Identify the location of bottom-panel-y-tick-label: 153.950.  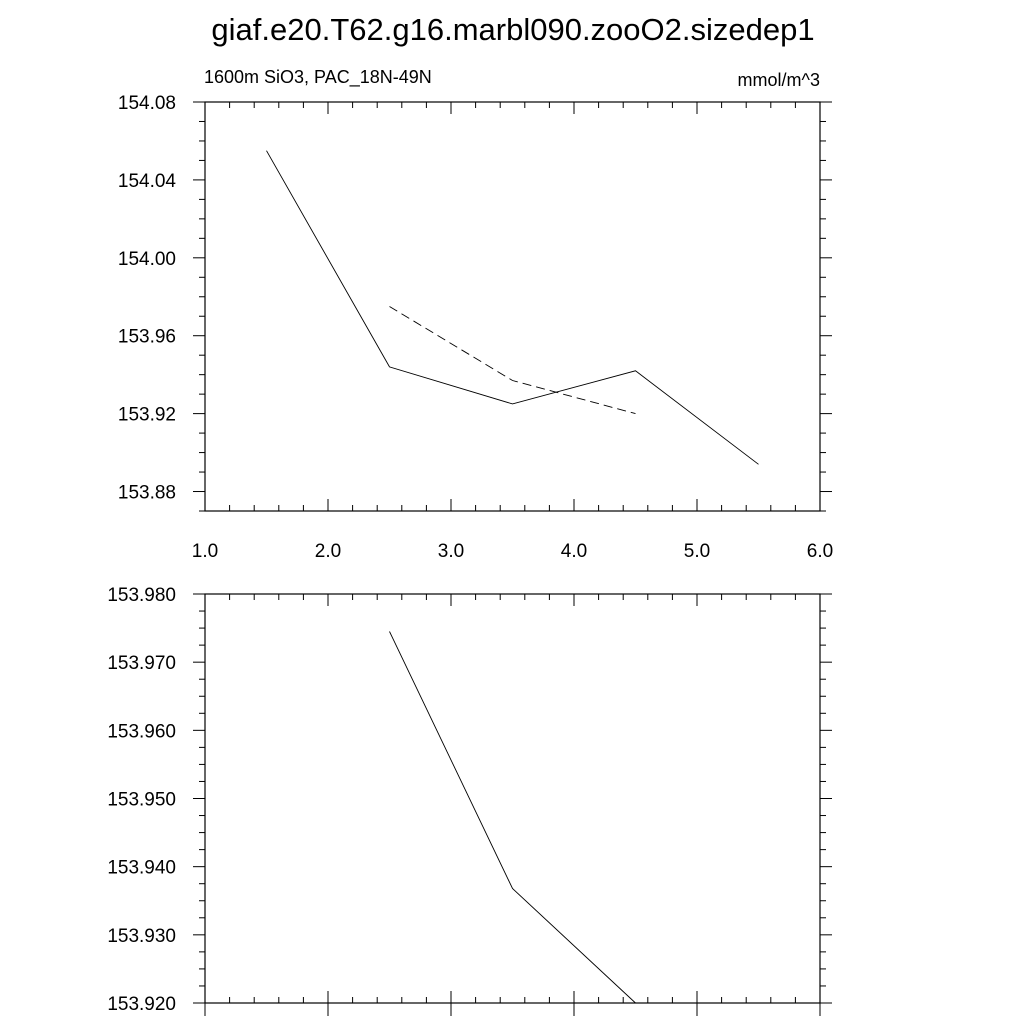
(141, 800).